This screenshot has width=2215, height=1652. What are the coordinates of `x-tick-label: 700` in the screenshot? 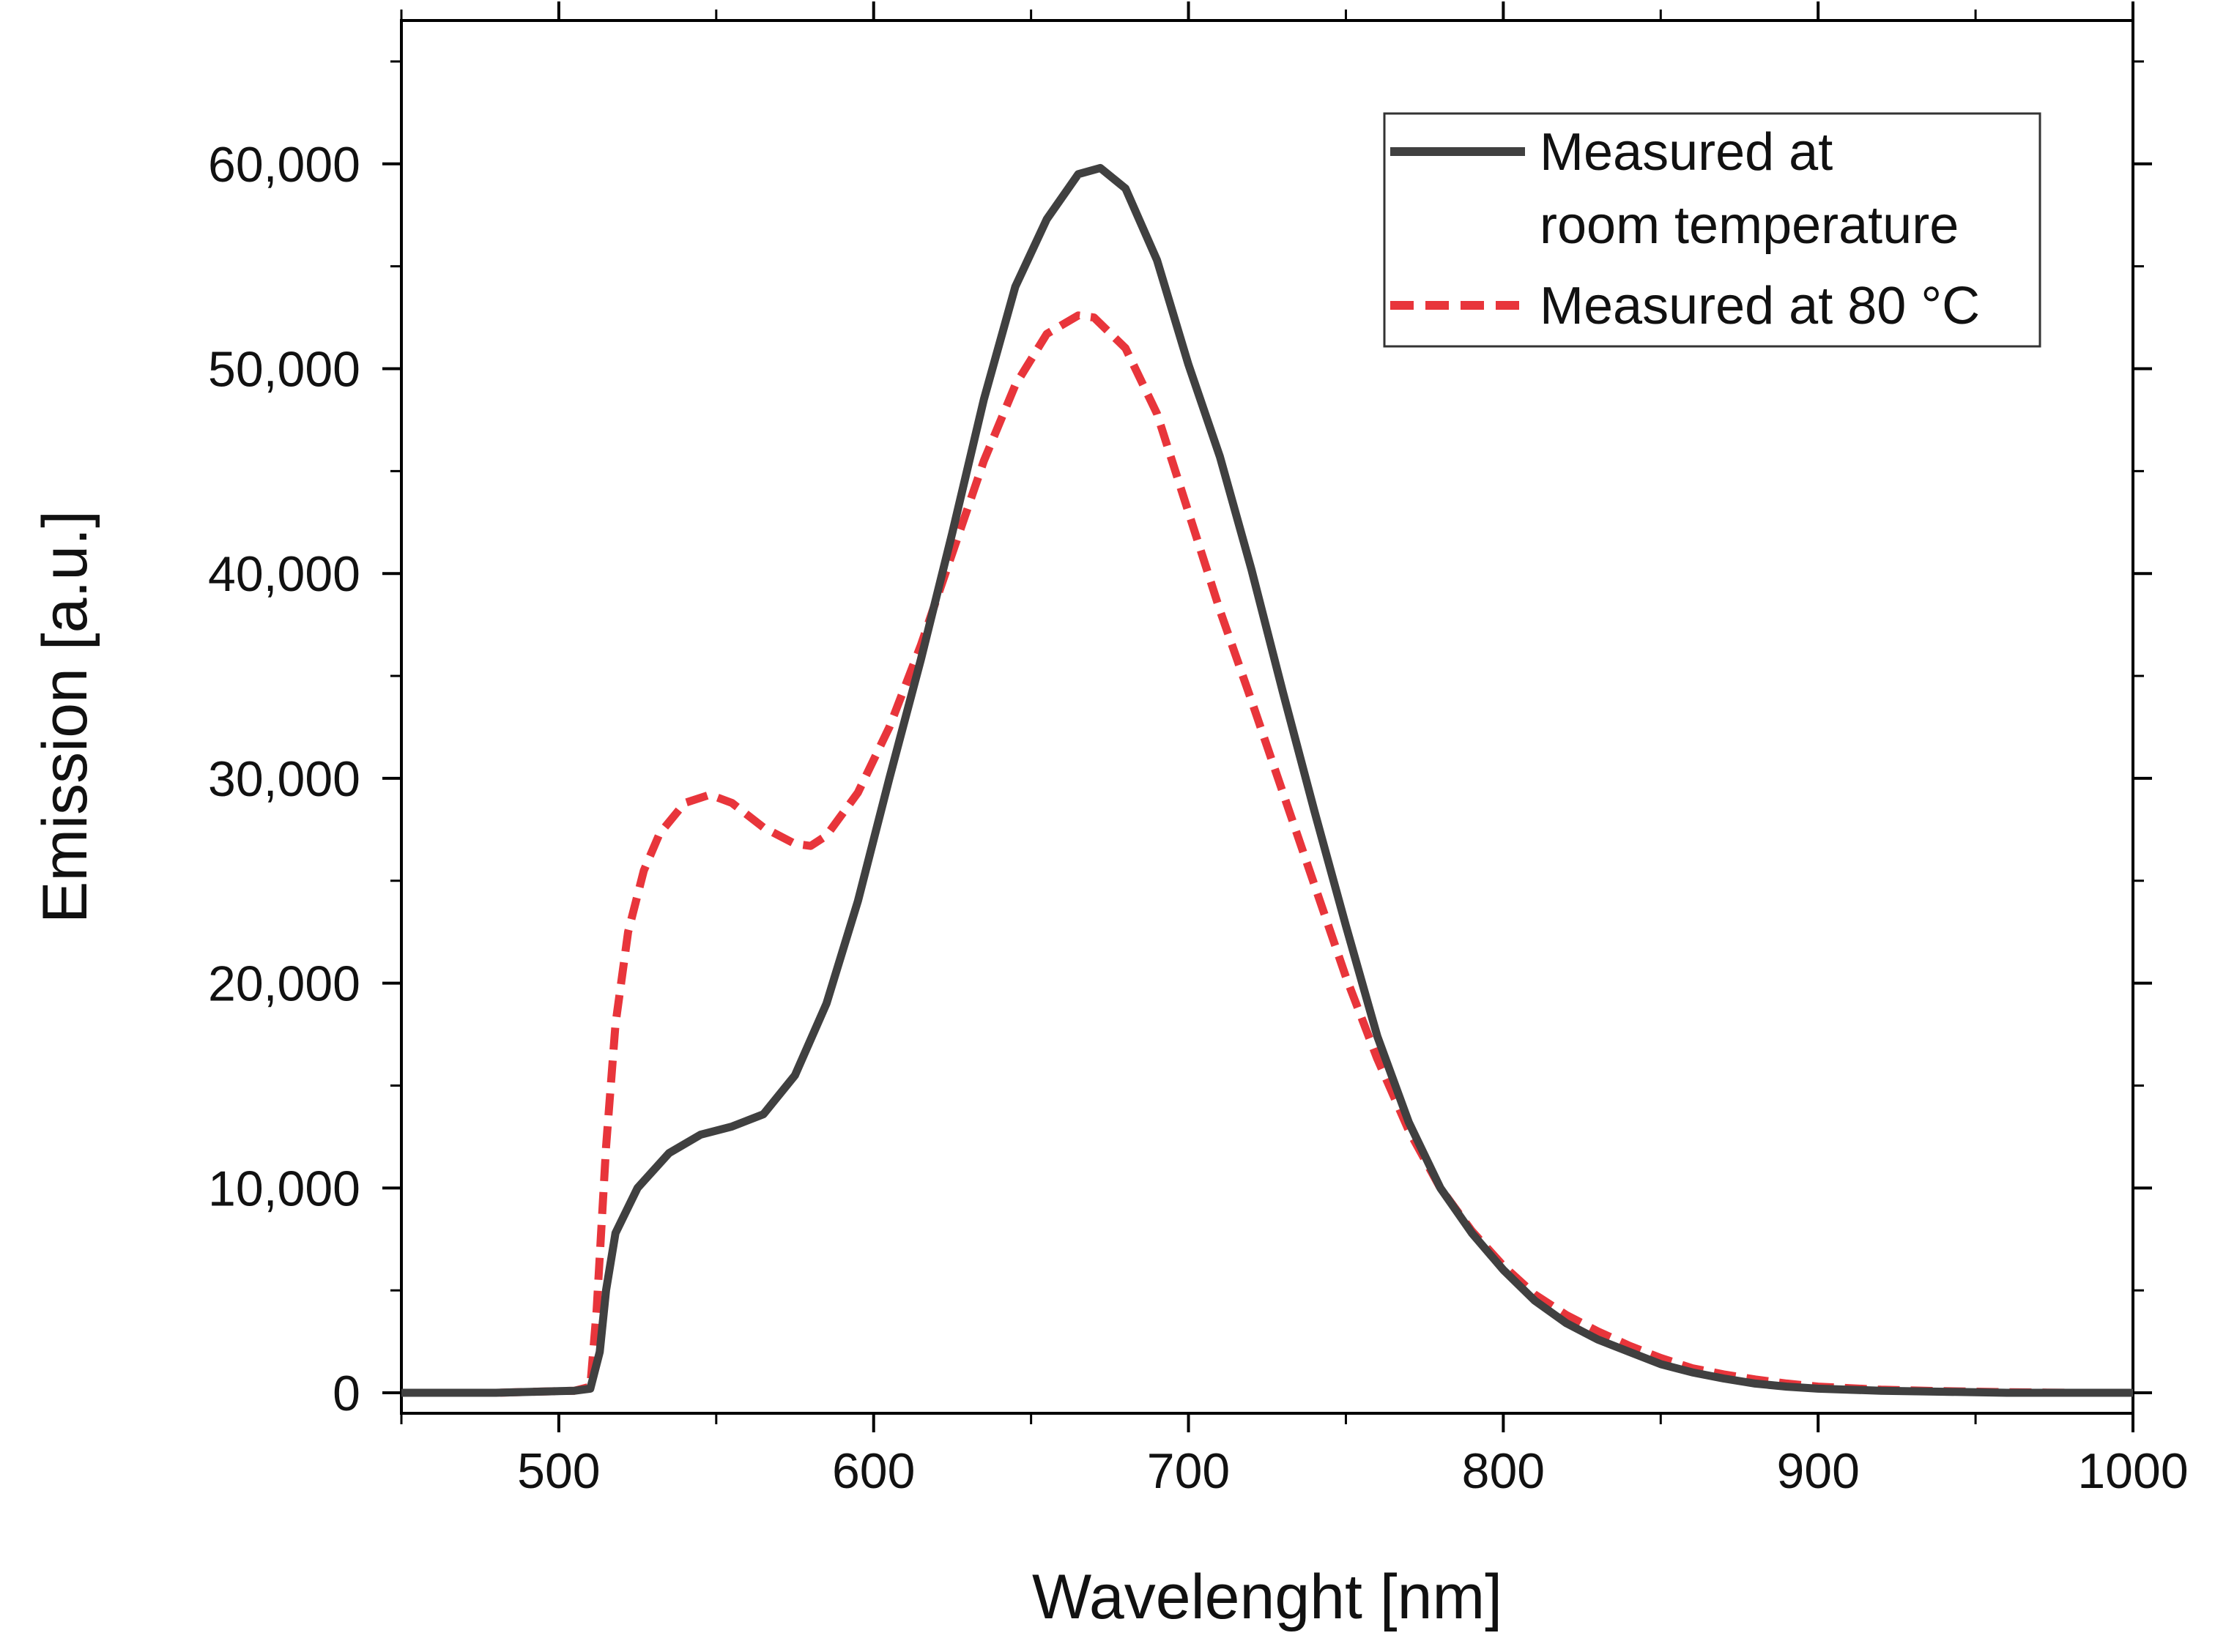 It's located at (1188, 1471).